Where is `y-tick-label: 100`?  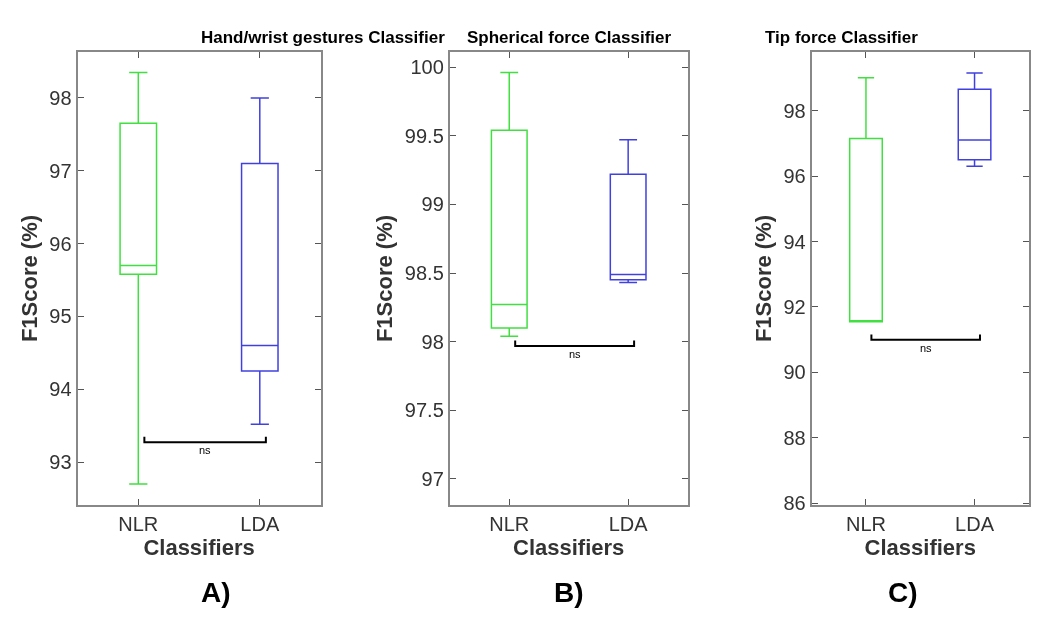
y-tick-label: 100 is located at coordinates (427, 67).